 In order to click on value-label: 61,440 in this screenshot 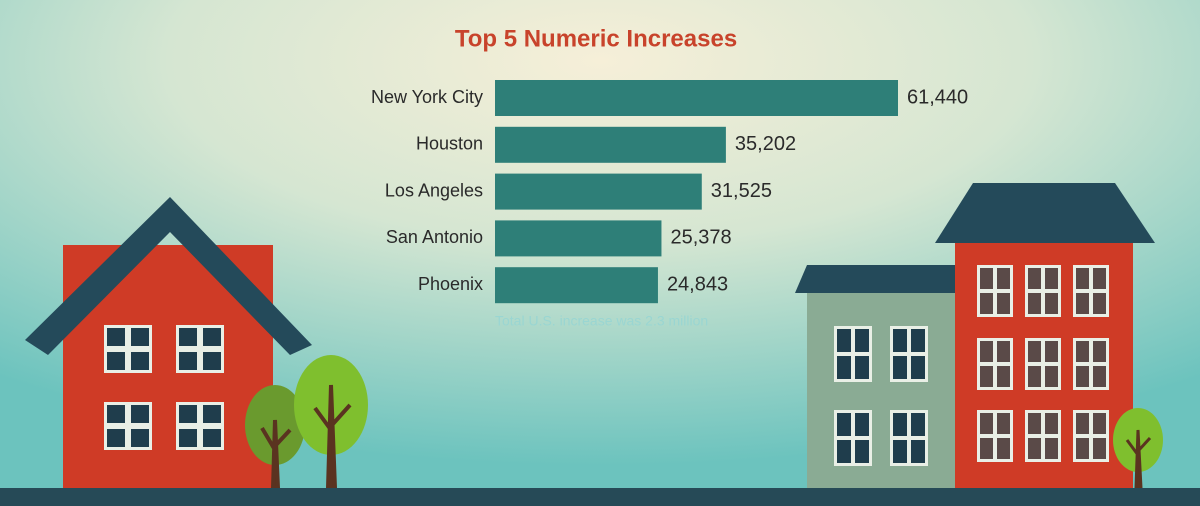, I will do `click(937, 97)`.